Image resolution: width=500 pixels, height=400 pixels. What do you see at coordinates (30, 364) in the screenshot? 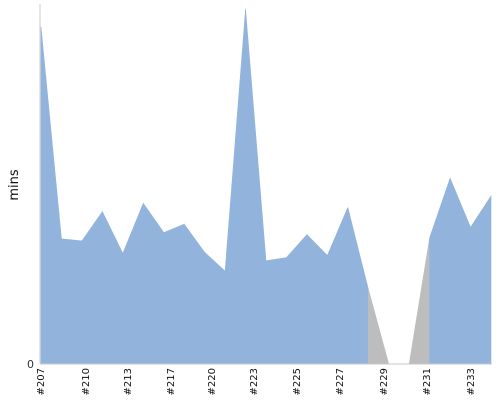
I see `y-tick-label-0: 0` at bounding box center [30, 364].